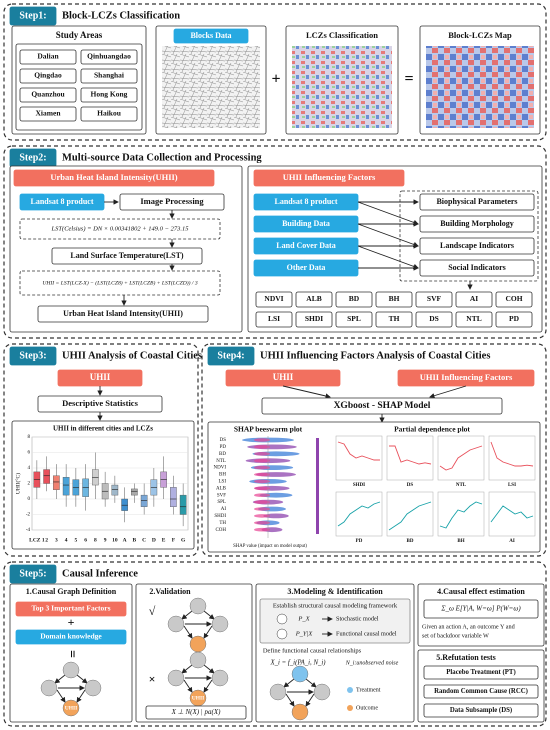 Image resolution: width=550 pixels, height=730 pixels. I want to click on map-image, so click(480, 87).